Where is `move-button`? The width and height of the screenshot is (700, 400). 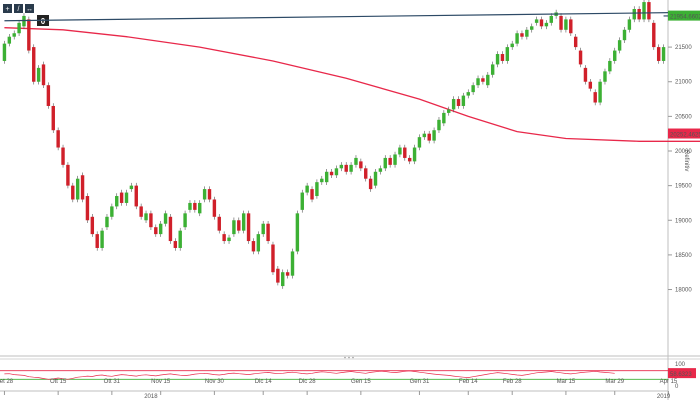
move-button is located at coordinates (29, 8).